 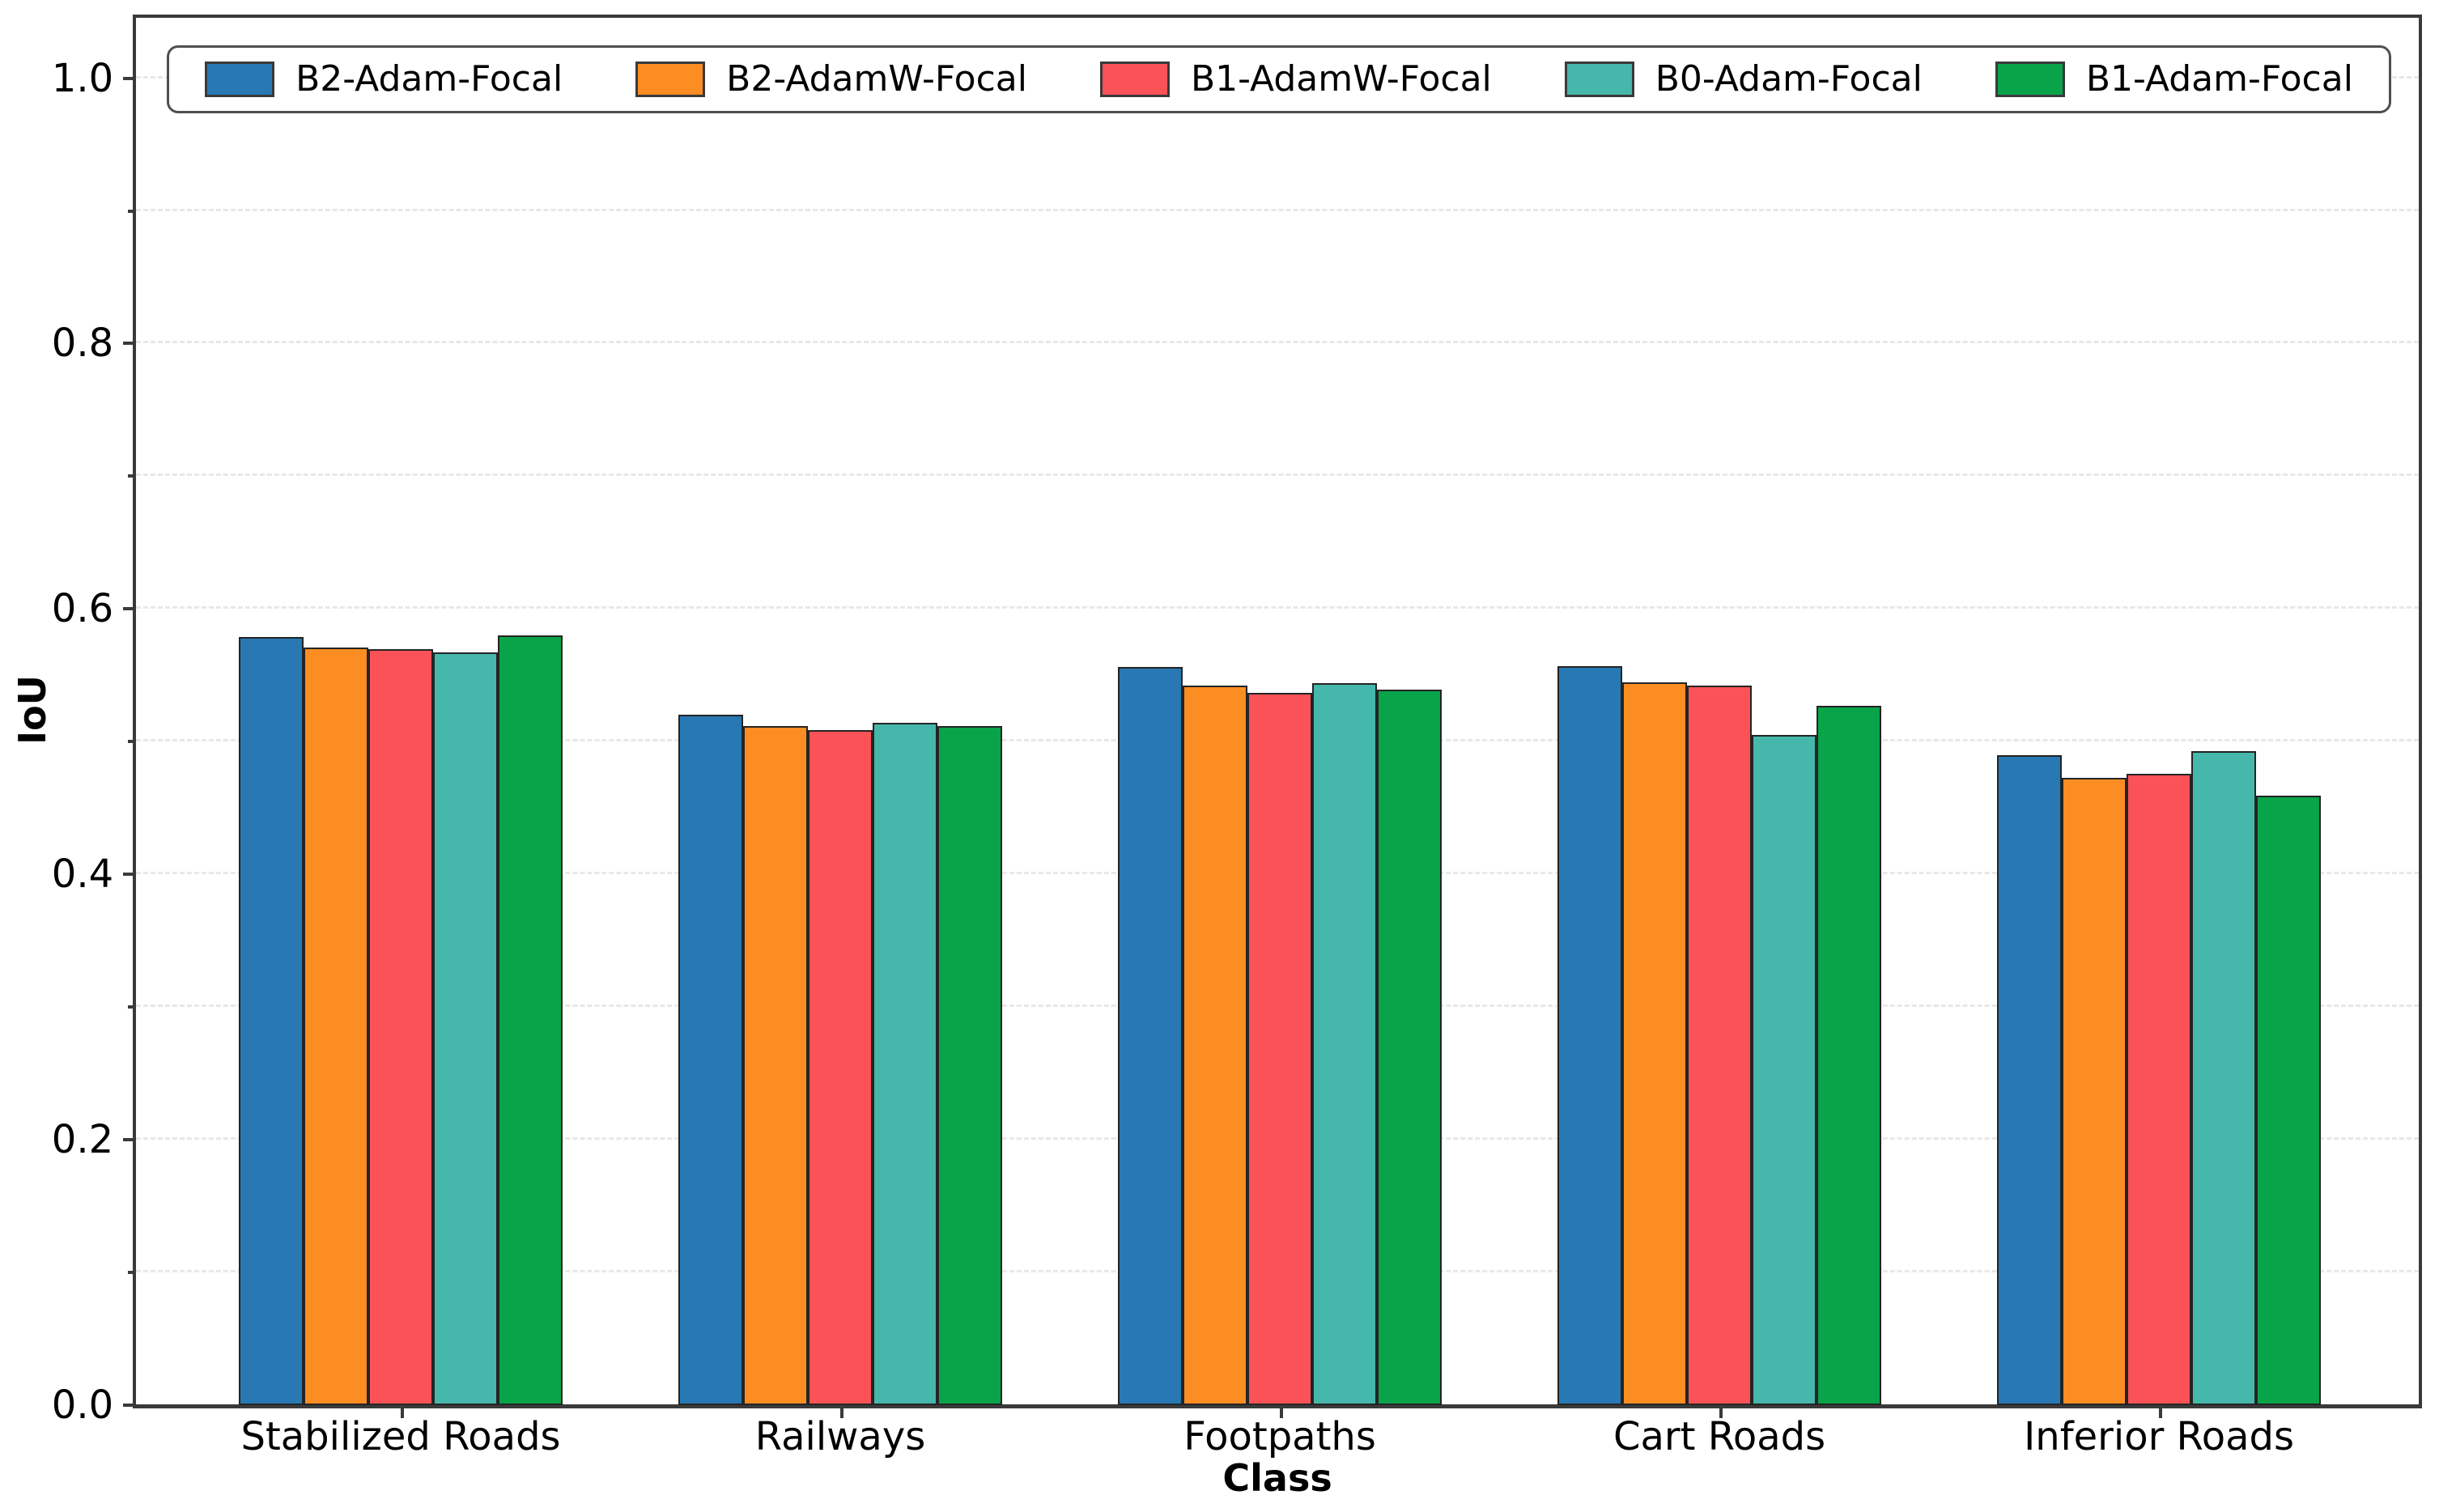 What do you see at coordinates (82, 875) in the screenshot?
I see `y-tick-label: 0.4` at bounding box center [82, 875].